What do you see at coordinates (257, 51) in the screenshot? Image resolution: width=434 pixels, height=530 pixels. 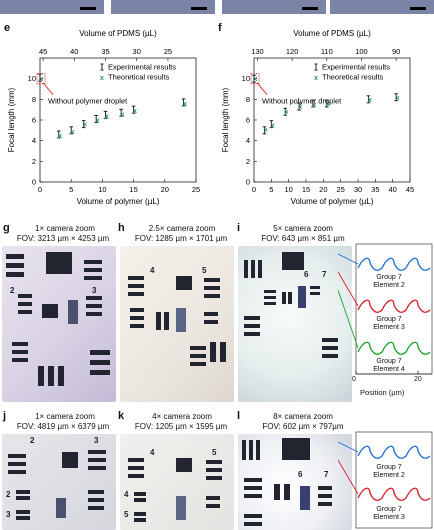 I see `top-tick-label: 130` at bounding box center [257, 51].